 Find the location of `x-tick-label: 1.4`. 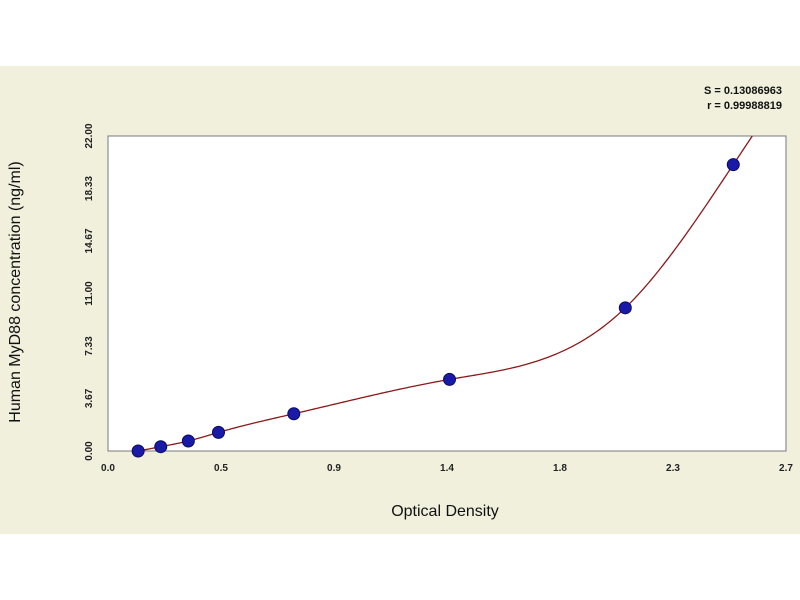

x-tick-label: 1.4 is located at coordinates (447, 468).